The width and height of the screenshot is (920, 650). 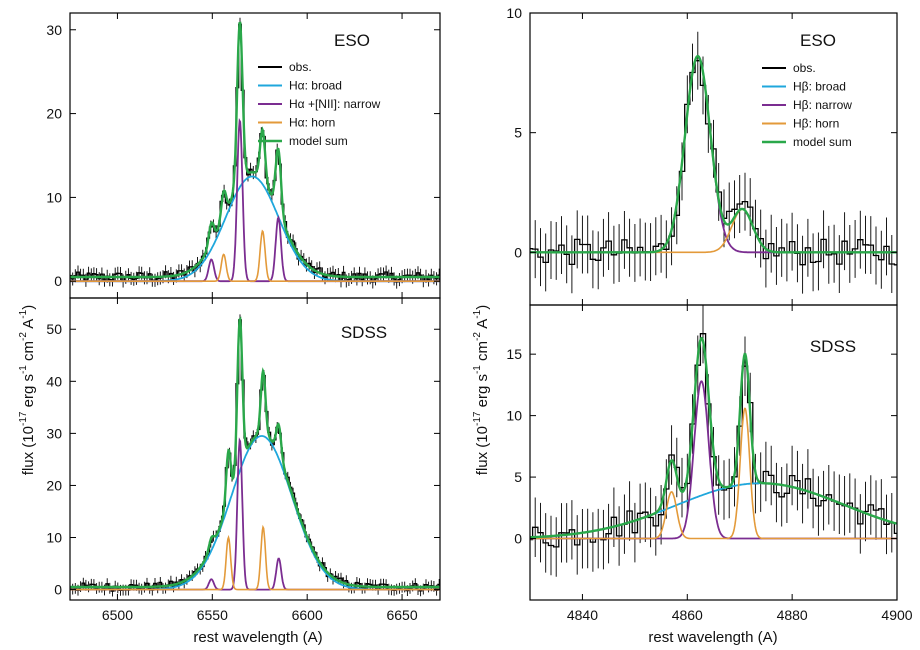 I want to click on right-ylabel-main: flux (10, so click(x=482, y=450).